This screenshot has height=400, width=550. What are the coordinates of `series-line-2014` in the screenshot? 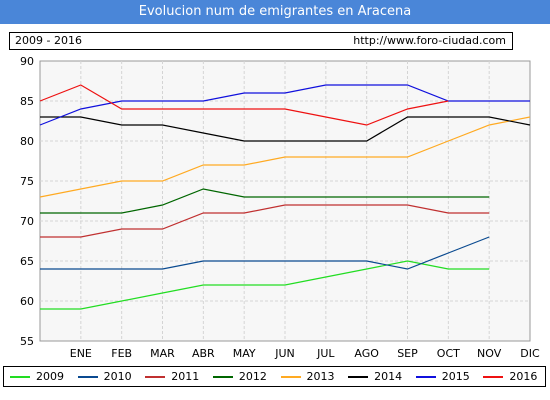 It's located at (285, 129).